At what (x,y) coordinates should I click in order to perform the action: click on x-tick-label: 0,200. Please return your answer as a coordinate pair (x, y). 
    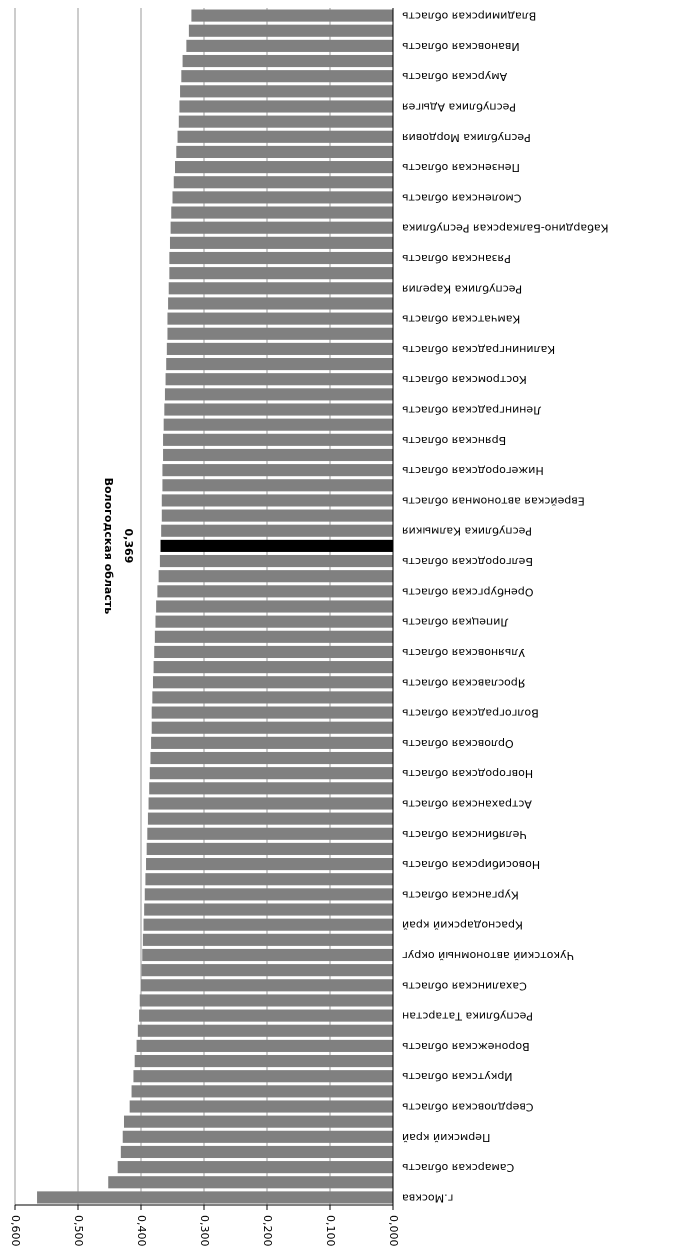
    Looking at the image, I should click on (267, 1231).